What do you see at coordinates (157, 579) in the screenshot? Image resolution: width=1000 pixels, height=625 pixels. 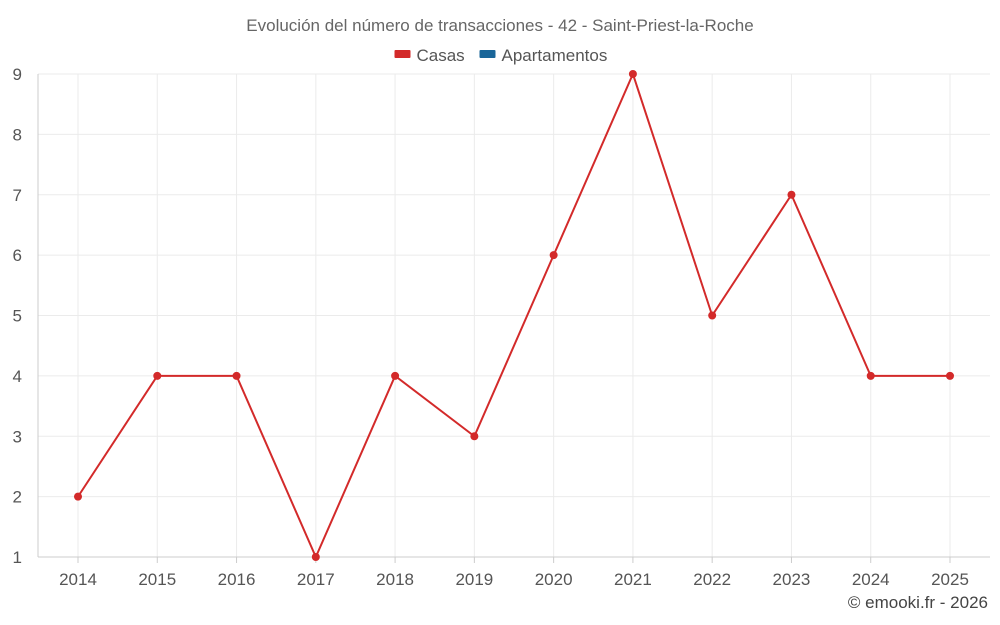 I see `x-tick-label: 2015` at bounding box center [157, 579].